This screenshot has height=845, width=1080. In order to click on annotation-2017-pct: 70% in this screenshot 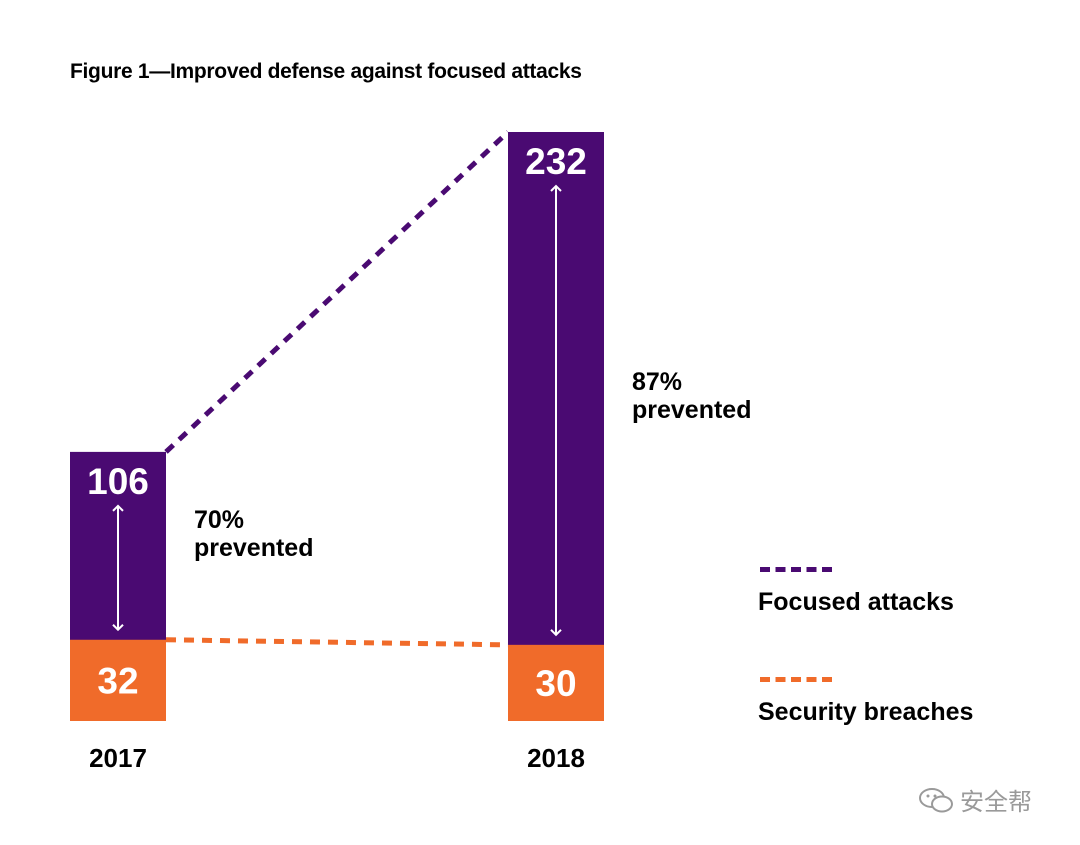, I will do `click(253, 520)`.